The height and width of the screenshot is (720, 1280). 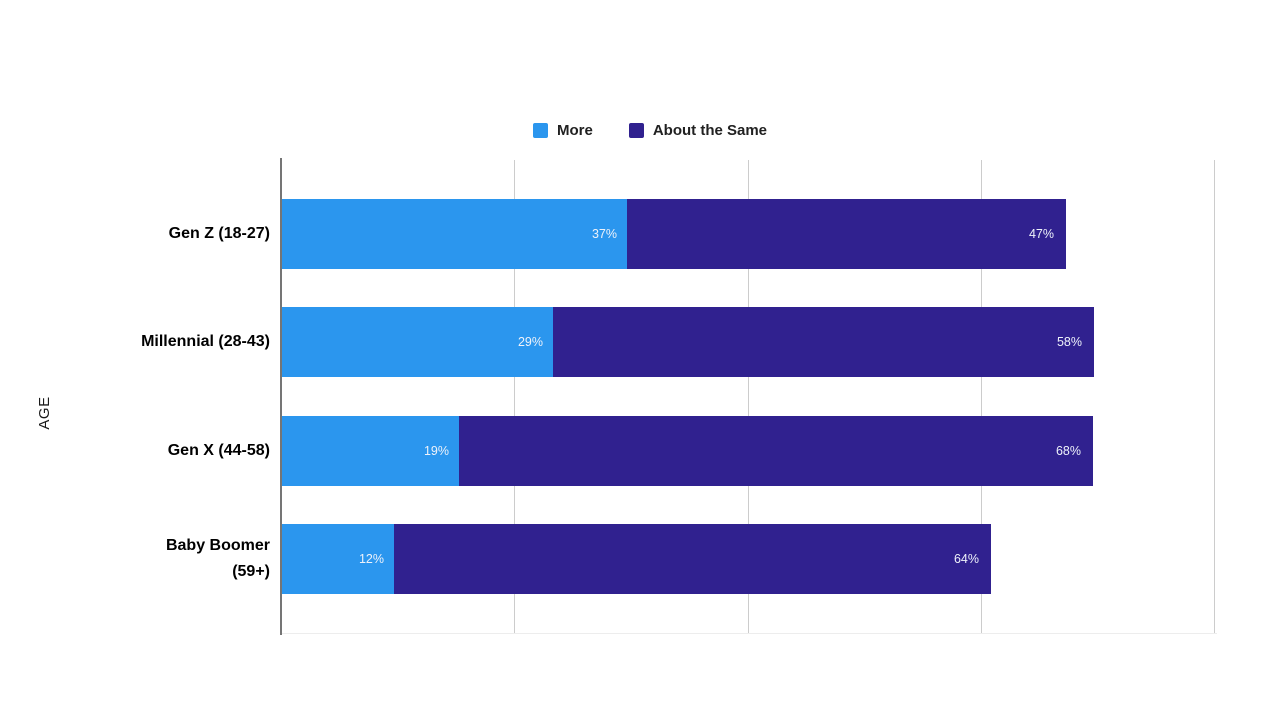 I want to click on y-axis-line, so click(x=281, y=396).